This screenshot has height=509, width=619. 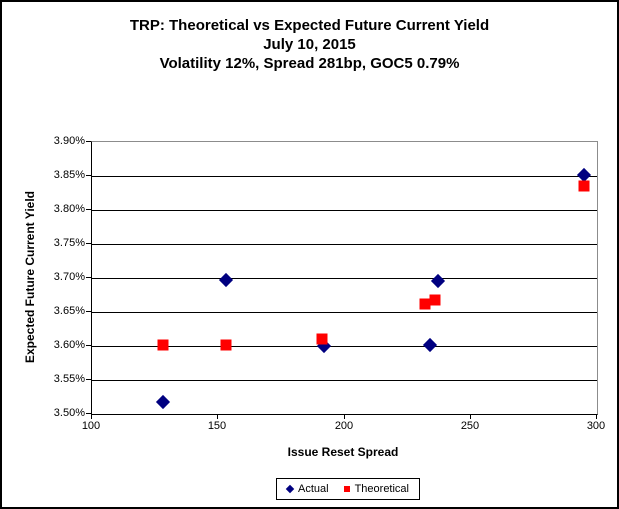 What do you see at coordinates (69, 379) in the screenshot?
I see `y-tick-label: 3.55%` at bounding box center [69, 379].